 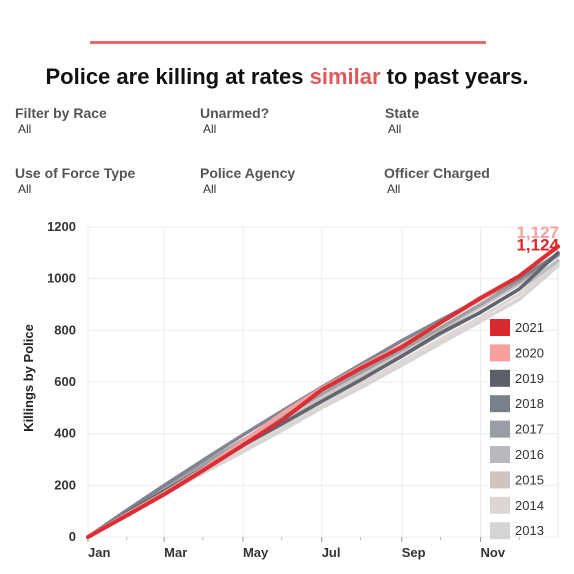 What do you see at coordinates (65, 433) in the screenshot?
I see `y-tick-label: 400` at bounding box center [65, 433].